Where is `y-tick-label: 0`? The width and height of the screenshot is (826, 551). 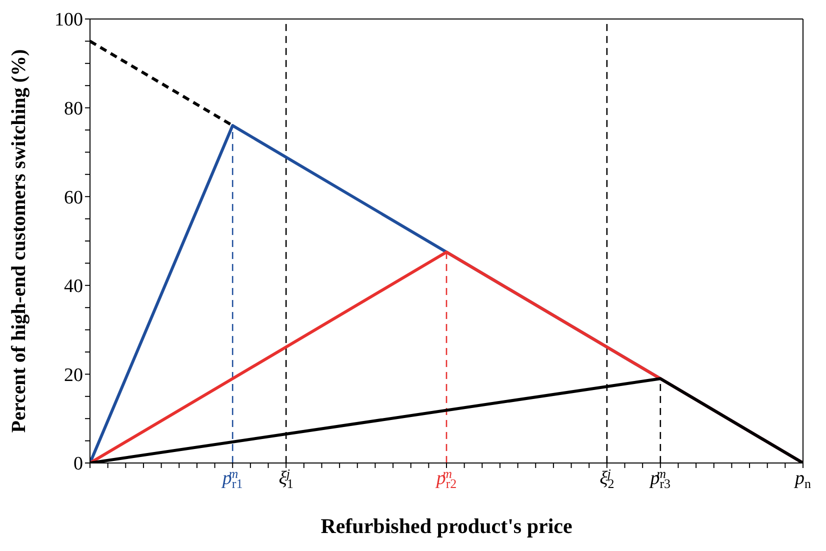
y-tick-label: 0 is located at coordinates (78, 464).